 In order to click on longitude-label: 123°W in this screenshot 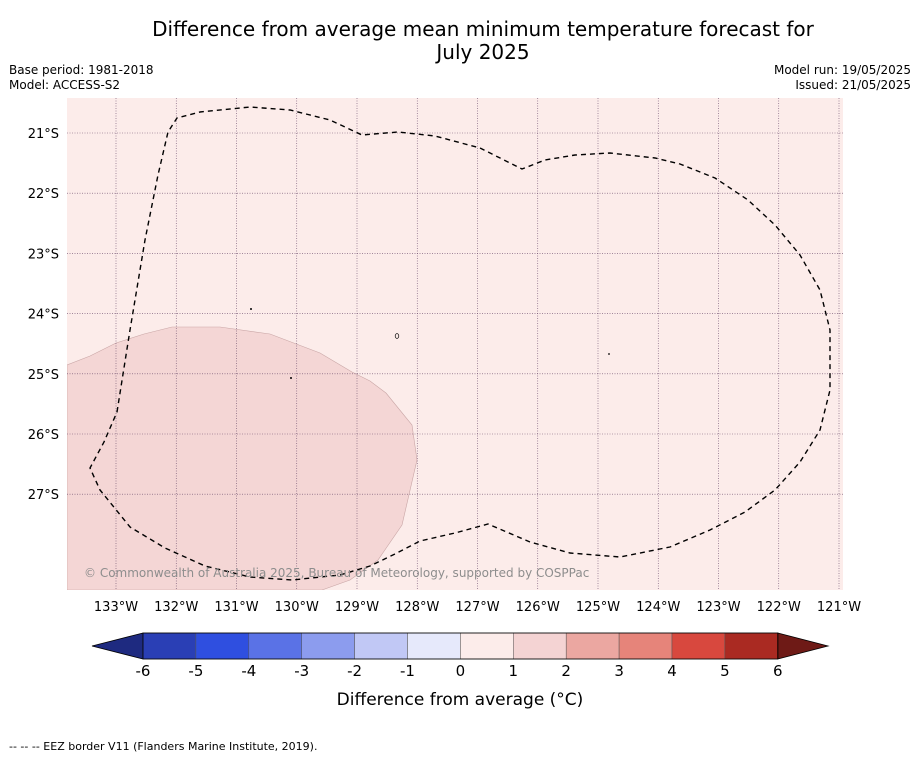, I will do `click(718, 607)`.